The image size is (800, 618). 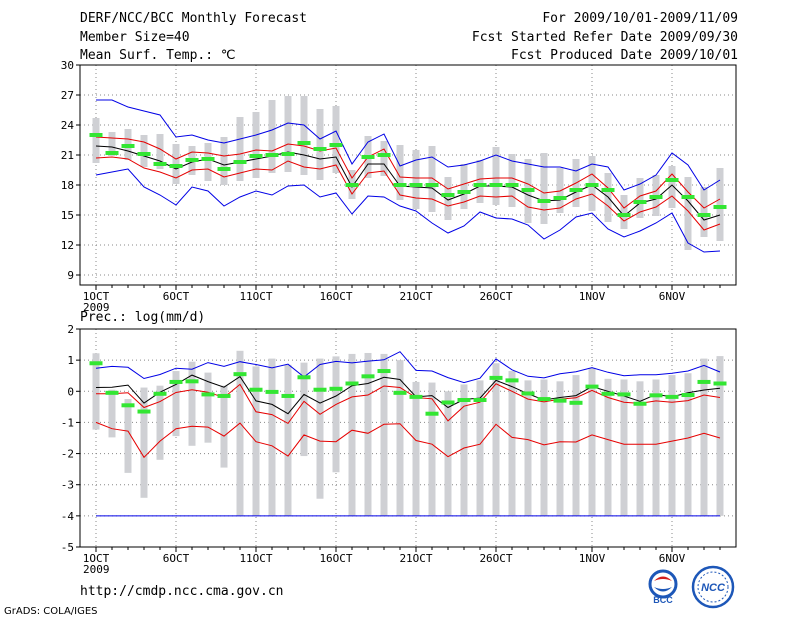 What do you see at coordinates (67, 95) in the screenshot?
I see `temp-y-tick-label: 27` at bounding box center [67, 95].